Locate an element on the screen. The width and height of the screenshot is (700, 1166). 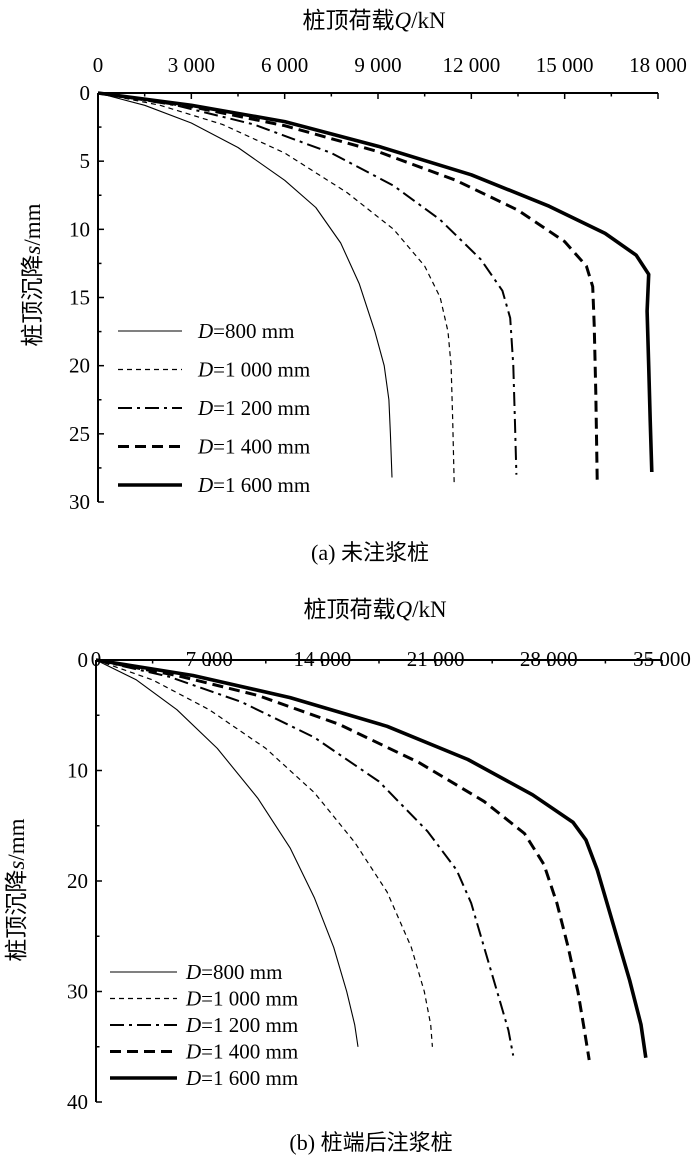
x-tick-label: 35 000 is located at coordinates (662, 659).